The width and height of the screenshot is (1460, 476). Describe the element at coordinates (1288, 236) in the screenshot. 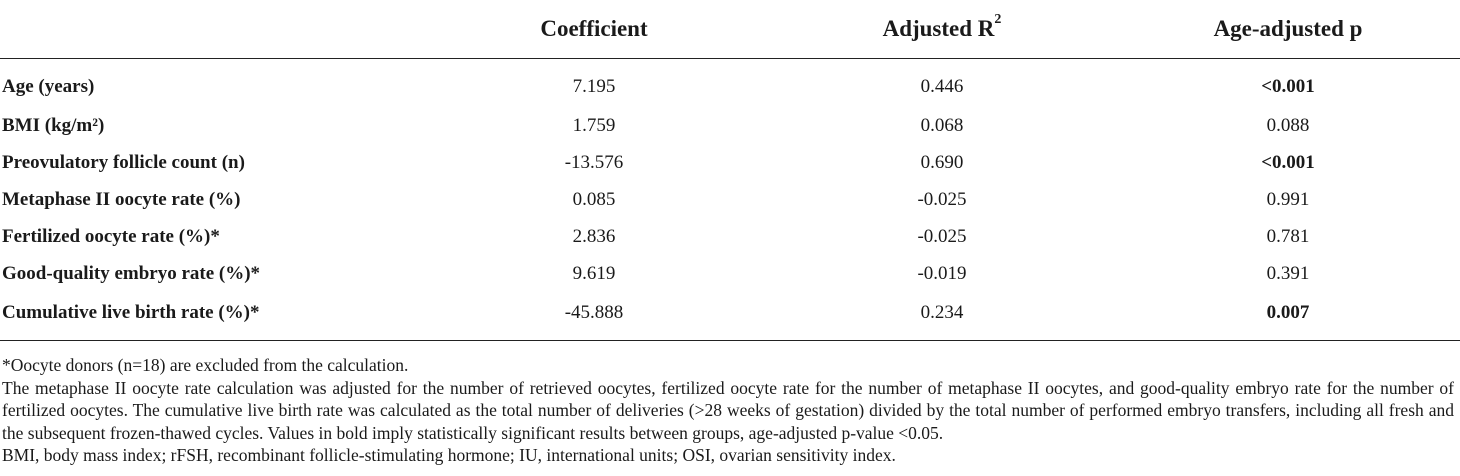

I see `cell-age-adjusted-p: 0.781` at that location.